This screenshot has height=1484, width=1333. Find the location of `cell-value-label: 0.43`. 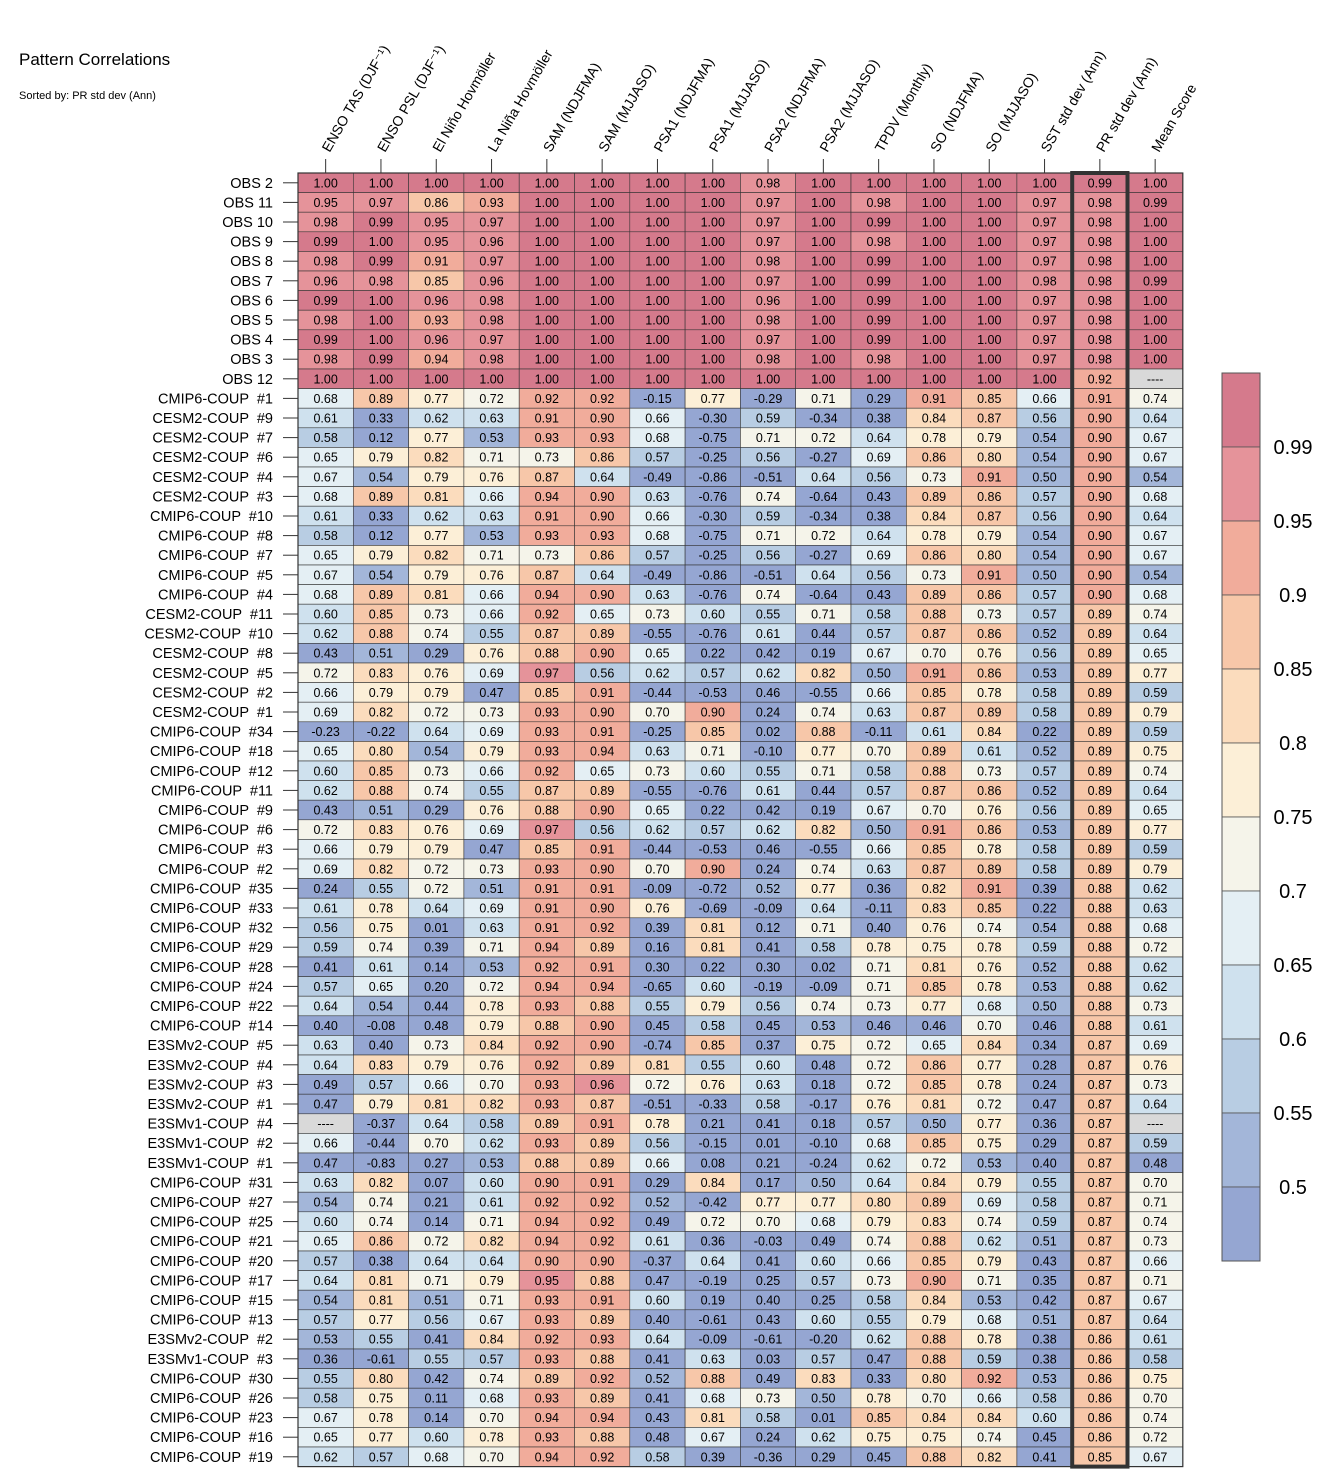

cell-value-label: 0.43 is located at coordinates (1044, 1261).